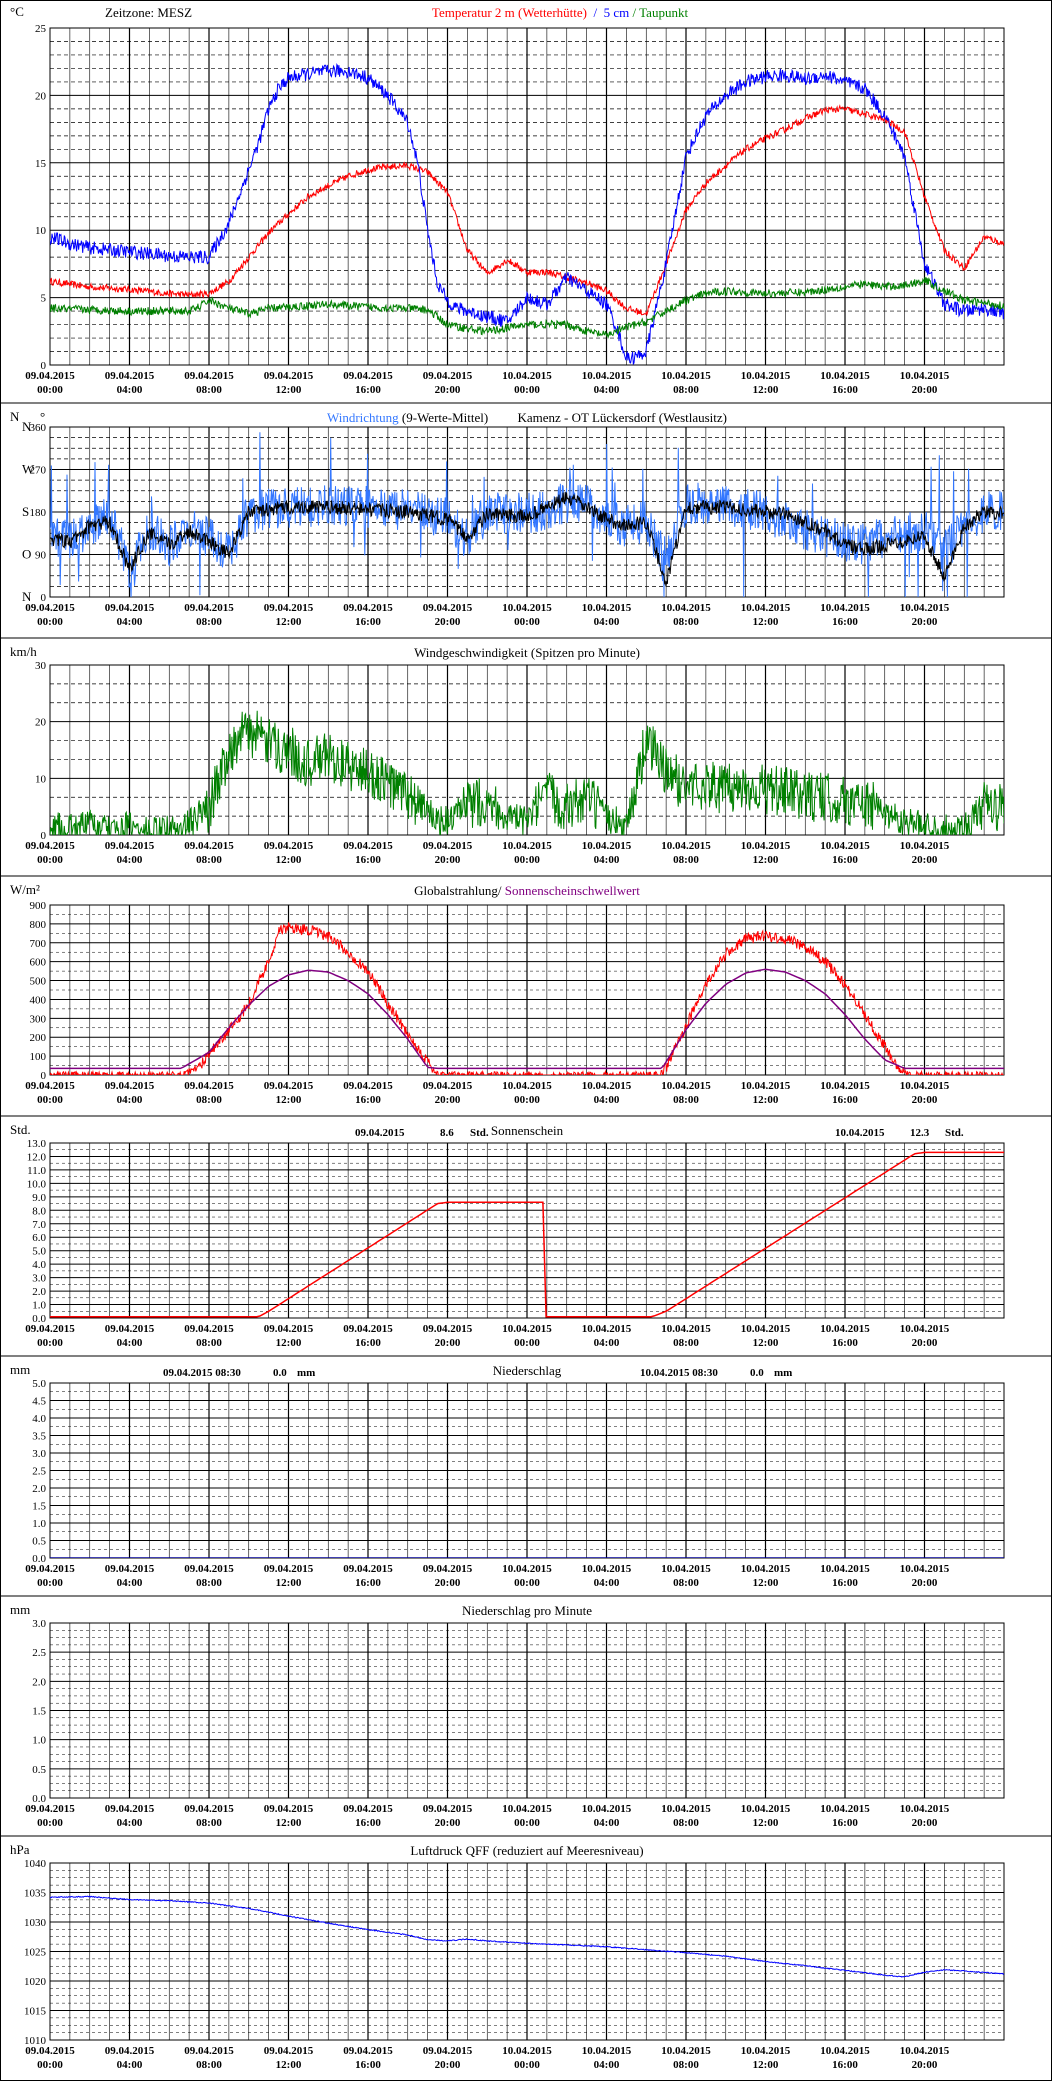 This screenshot has width=1052, height=2081. Describe the element at coordinates (38, 1057) in the screenshot. I see `y-tick-label: 100` at that location.